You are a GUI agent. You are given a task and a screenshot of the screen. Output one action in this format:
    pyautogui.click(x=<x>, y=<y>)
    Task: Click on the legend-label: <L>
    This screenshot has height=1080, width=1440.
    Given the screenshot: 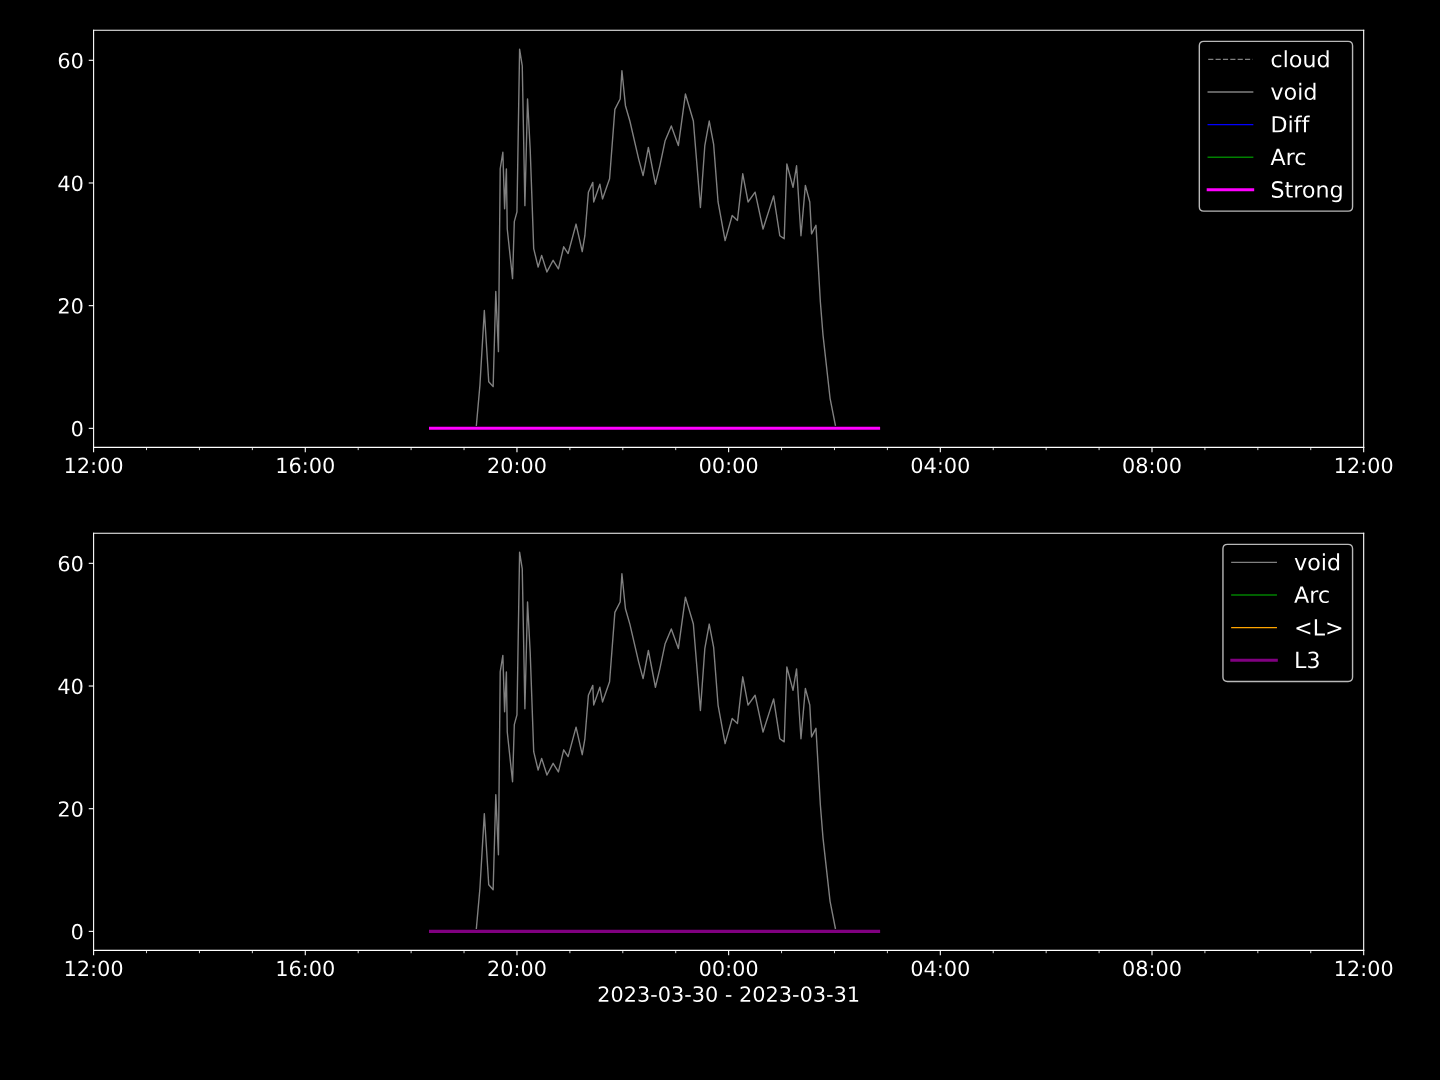 What is the action you would take?
    pyautogui.click(x=1319, y=627)
    